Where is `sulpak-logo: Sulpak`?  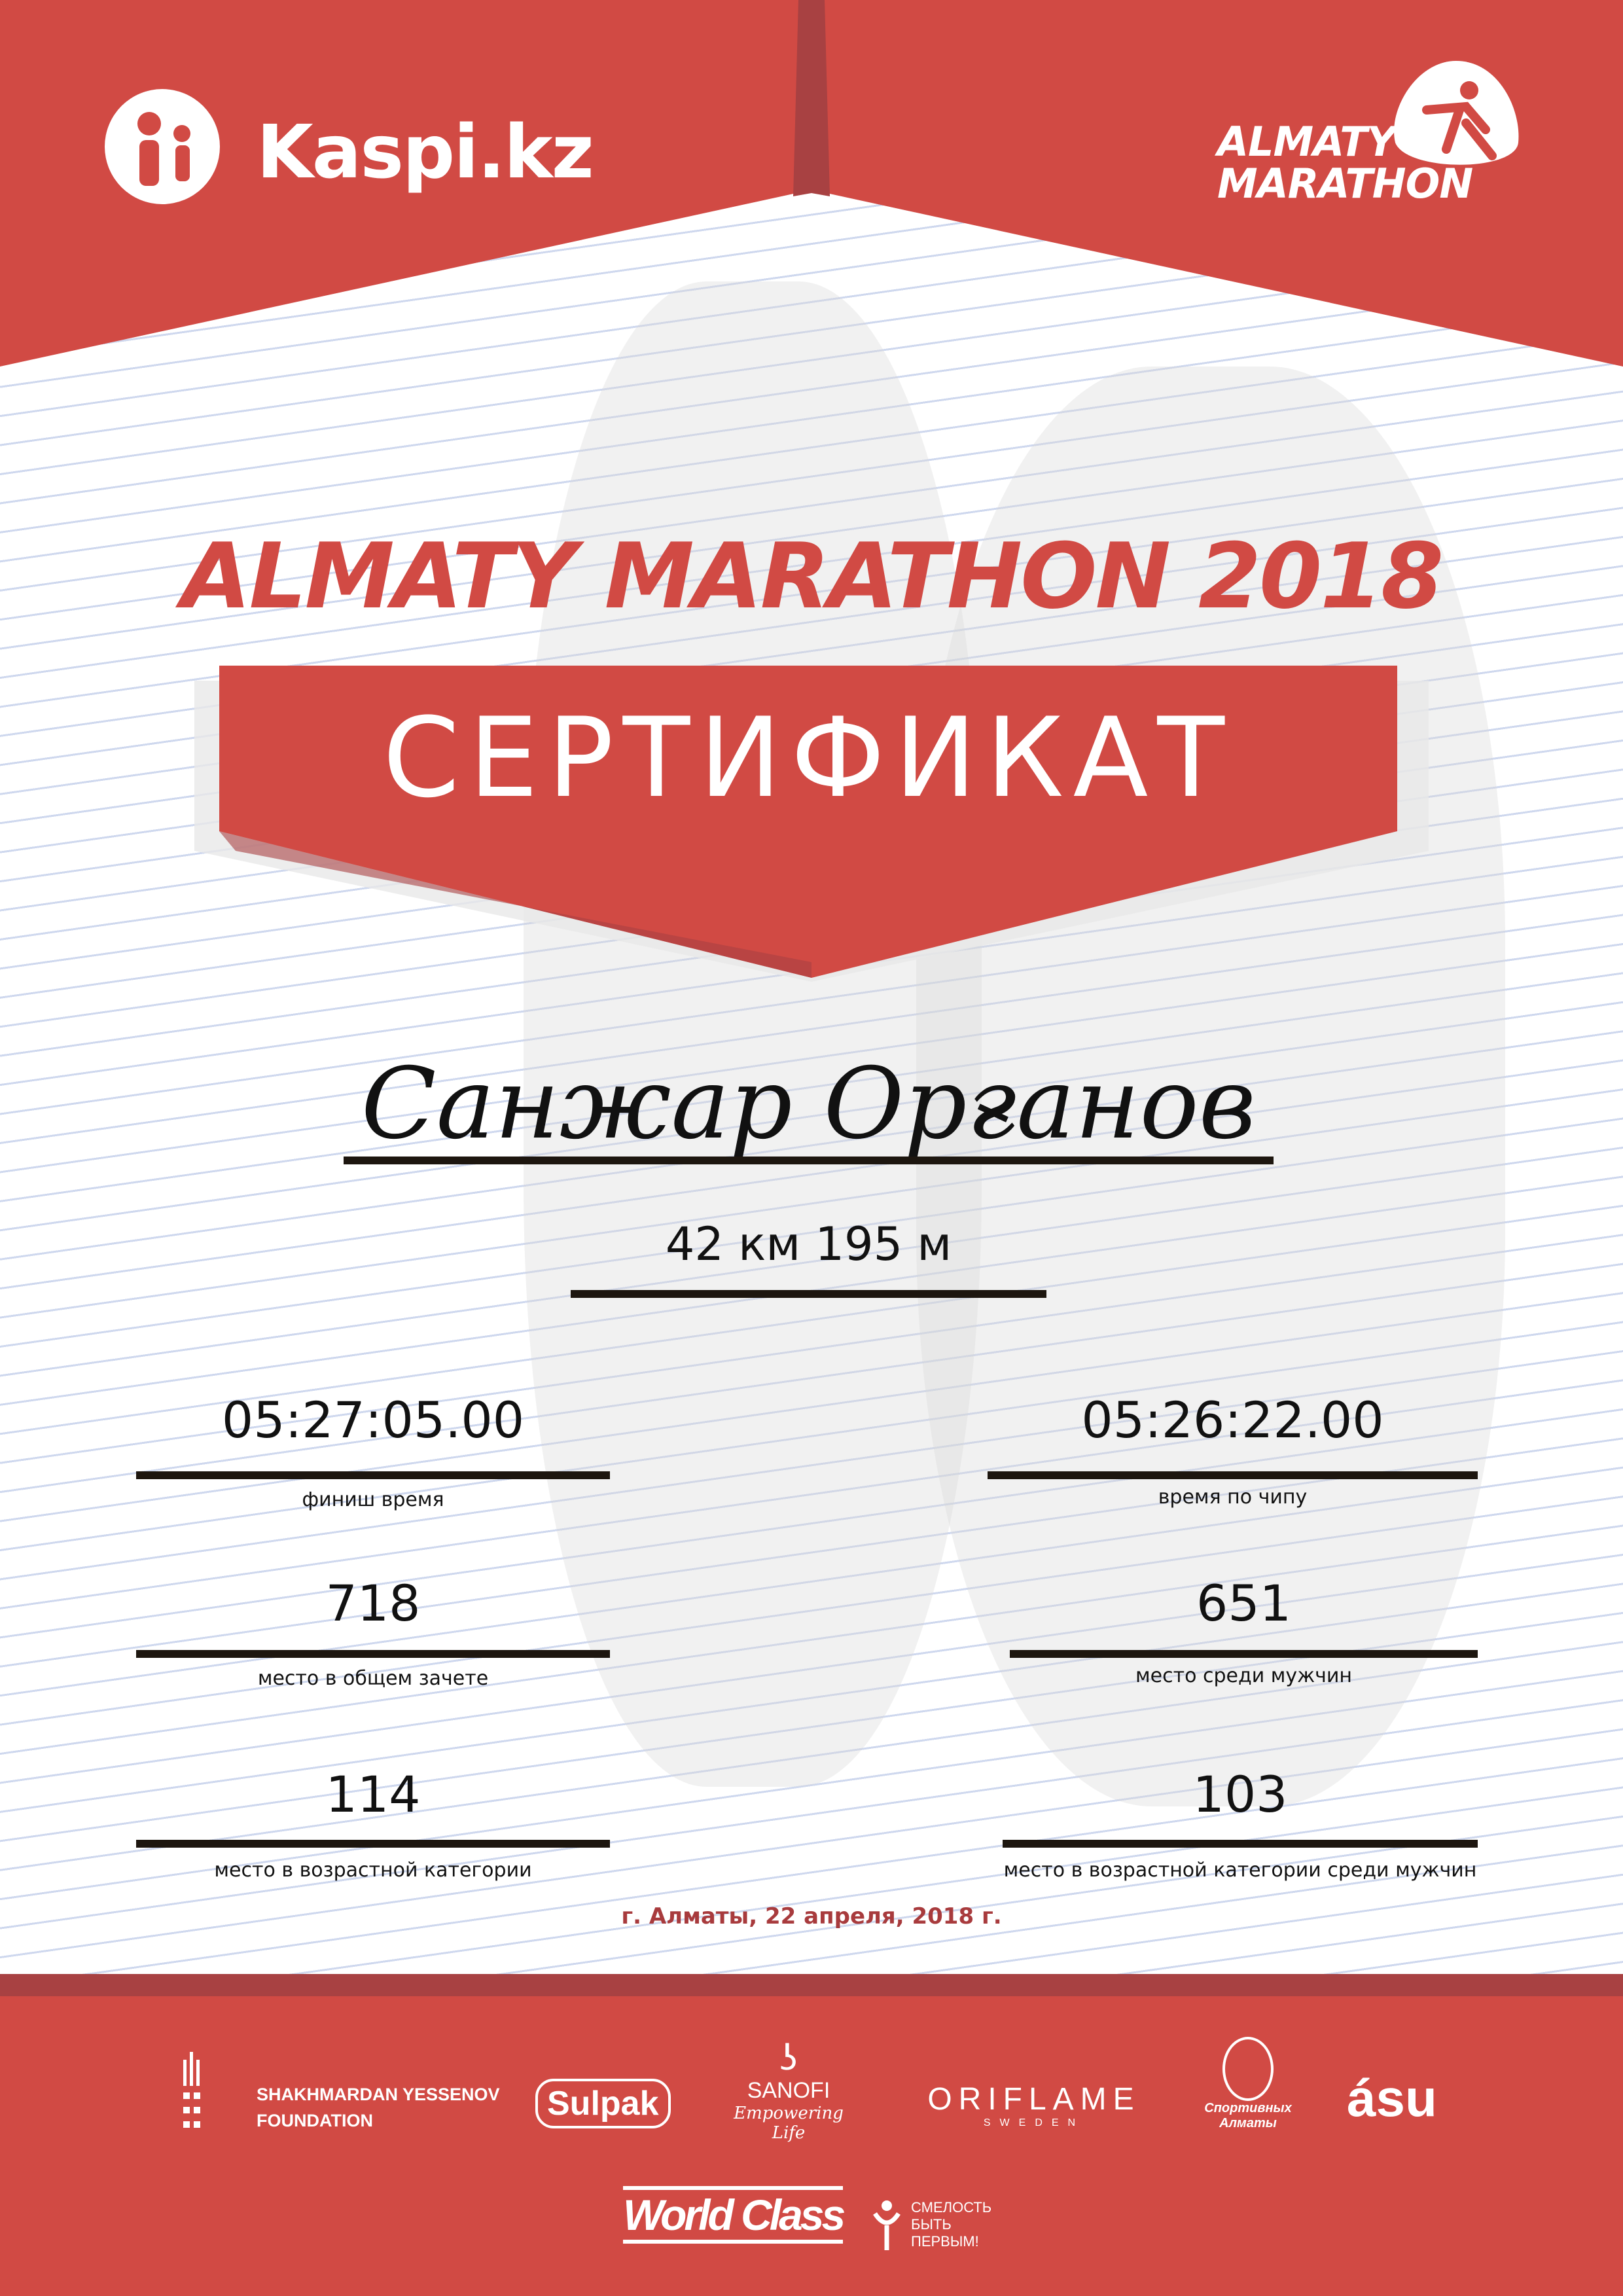
sulpak-logo: Sulpak is located at coordinates (603, 2103).